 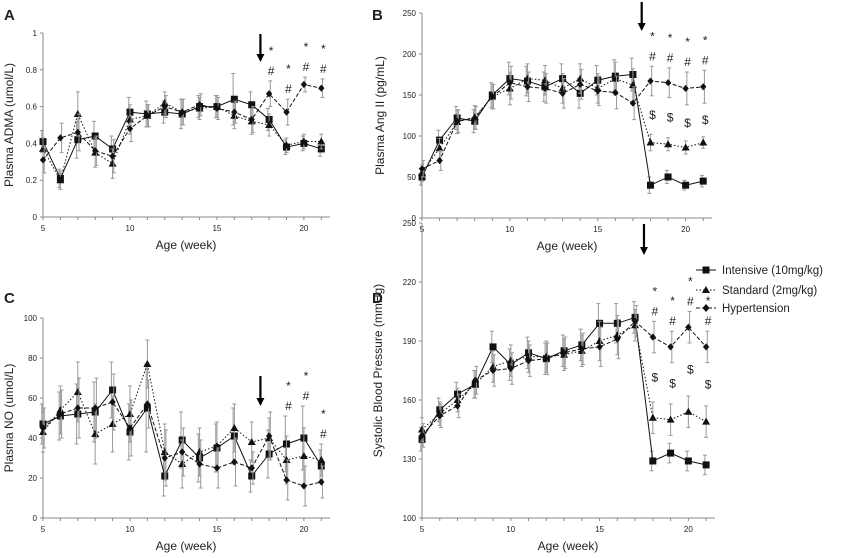 What do you see at coordinates (43, 529) in the screenshot?
I see `panel-c-x-tick-label: 5` at bounding box center [43, 529].